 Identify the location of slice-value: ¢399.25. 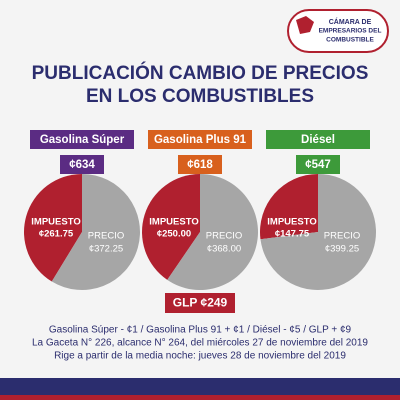
(342, 249).